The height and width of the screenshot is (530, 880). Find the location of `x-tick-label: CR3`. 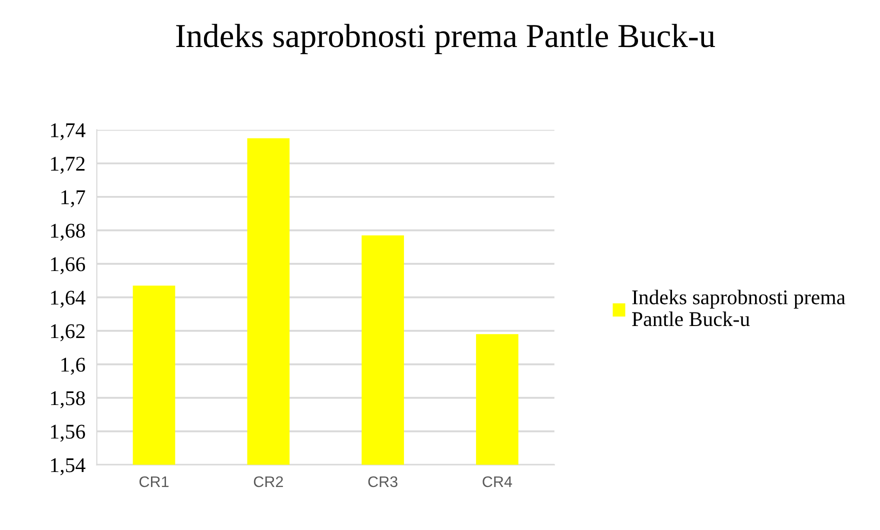

x-tick-label: CR3 is located at coordinates (383, 482).